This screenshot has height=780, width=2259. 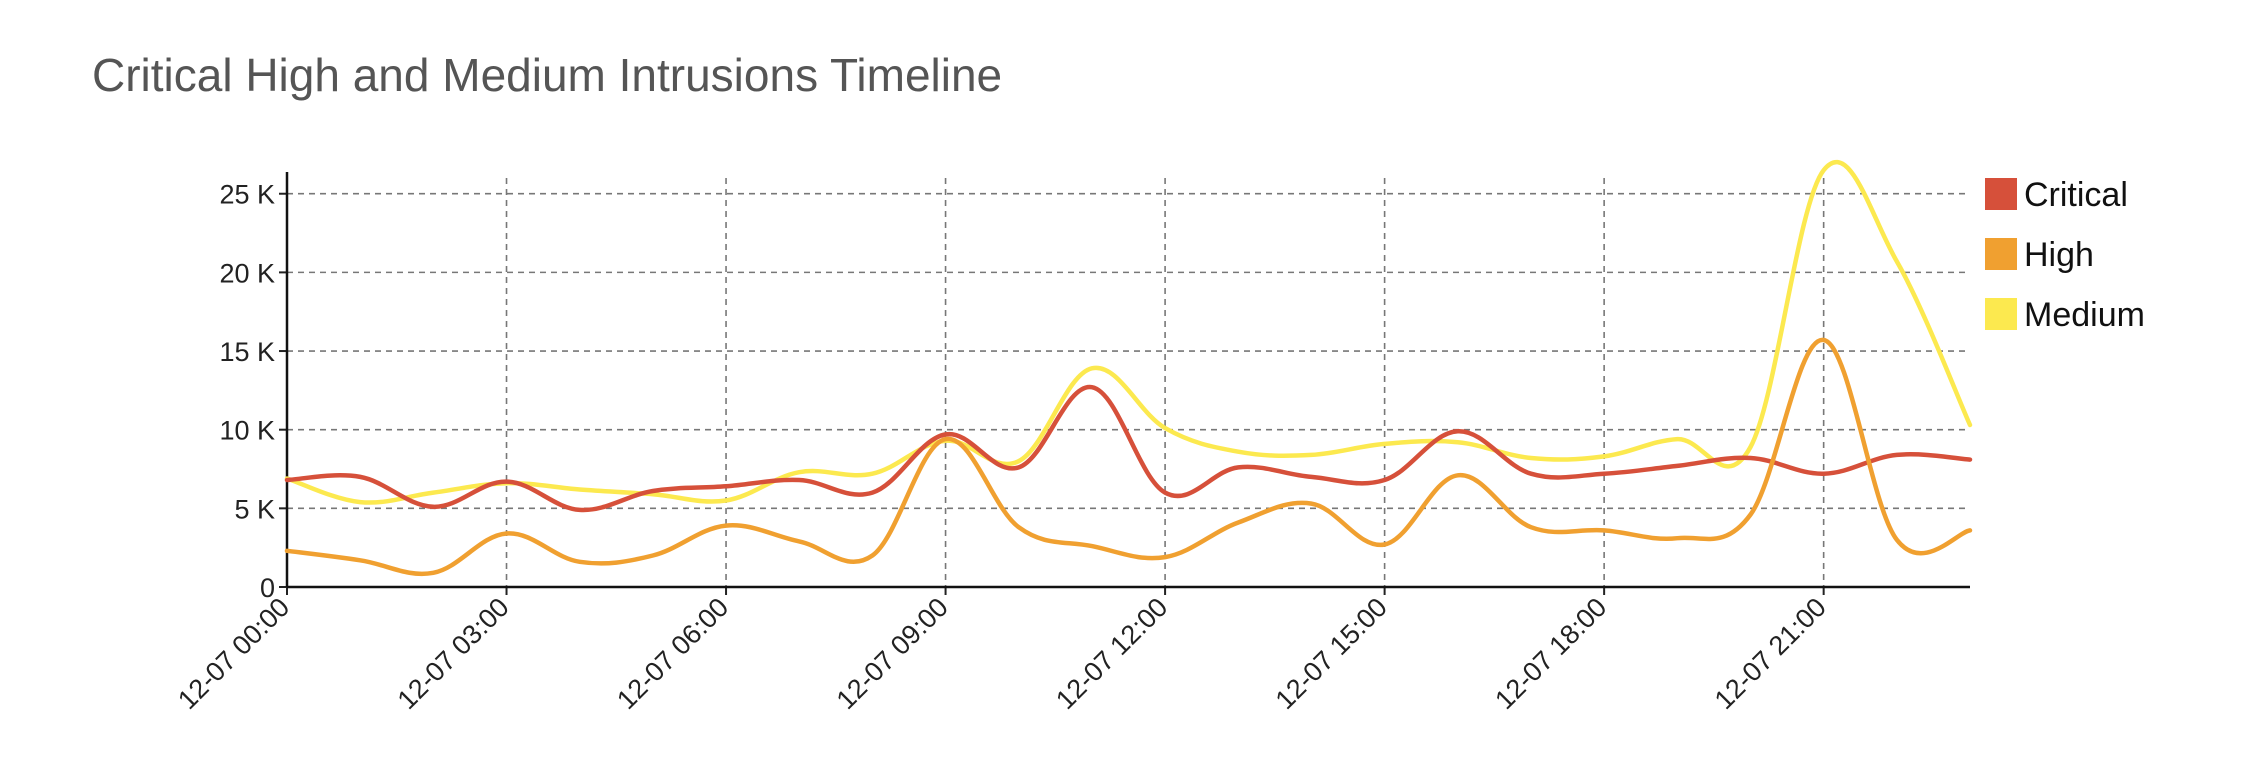 I want to click on legend-label-critical: Critical, so click(x=2076, y=195).